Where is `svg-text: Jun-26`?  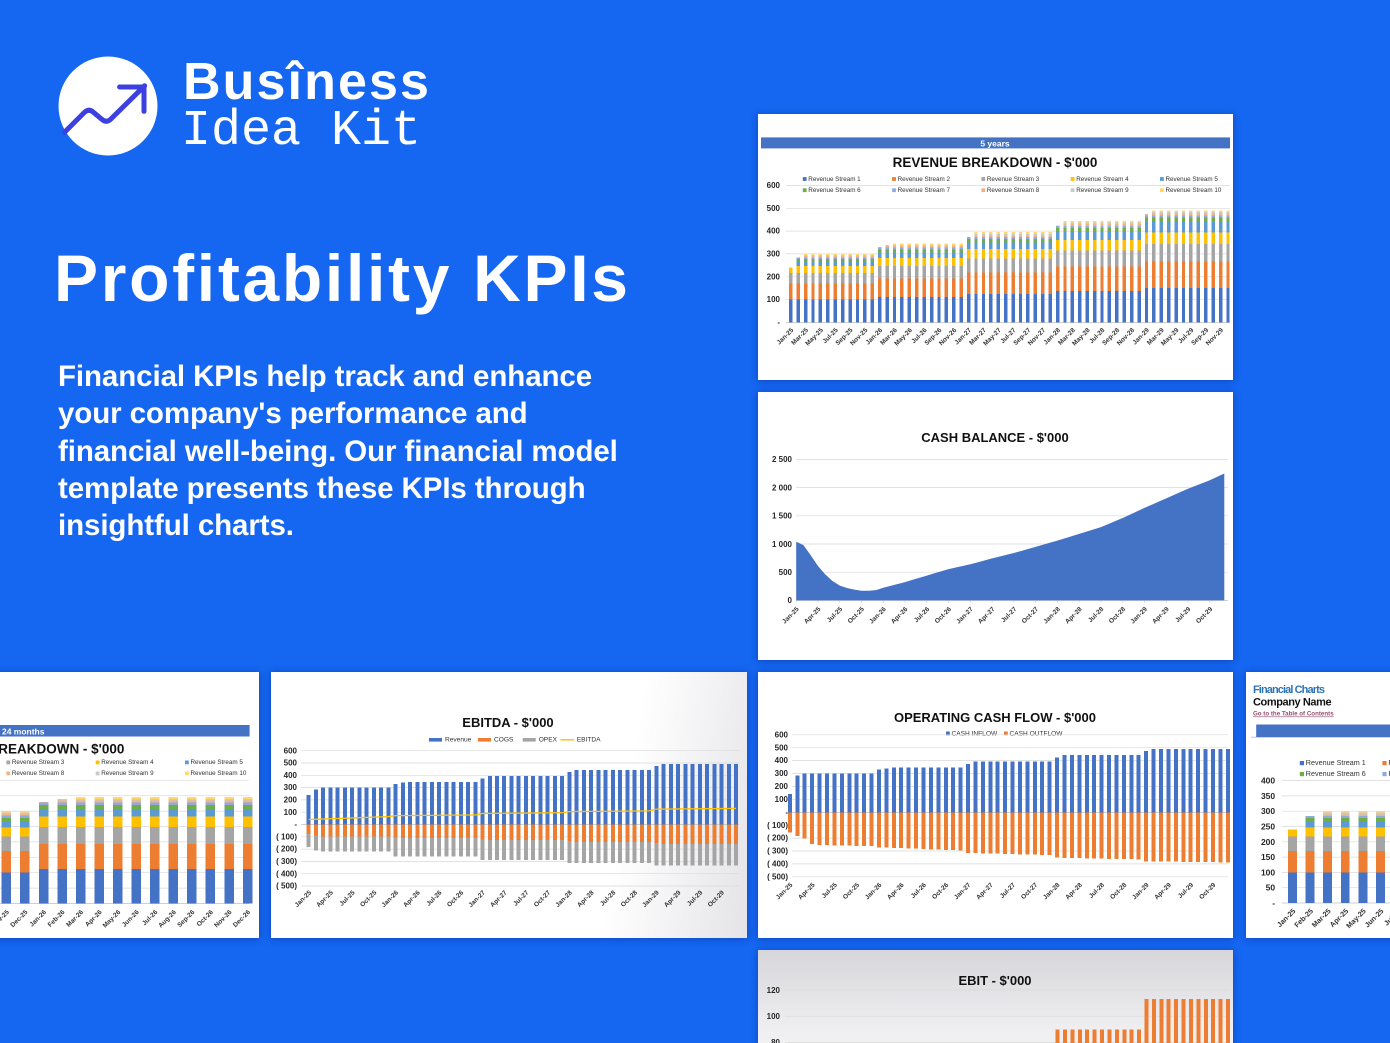
svg-text: Jun-26 is located at coordinates (131, 919).